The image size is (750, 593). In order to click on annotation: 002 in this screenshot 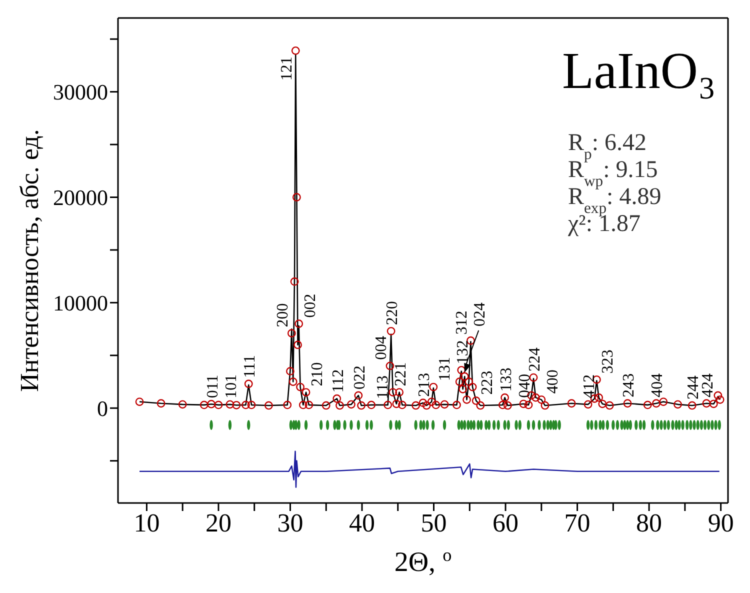, I will do `click(310, 306)`.